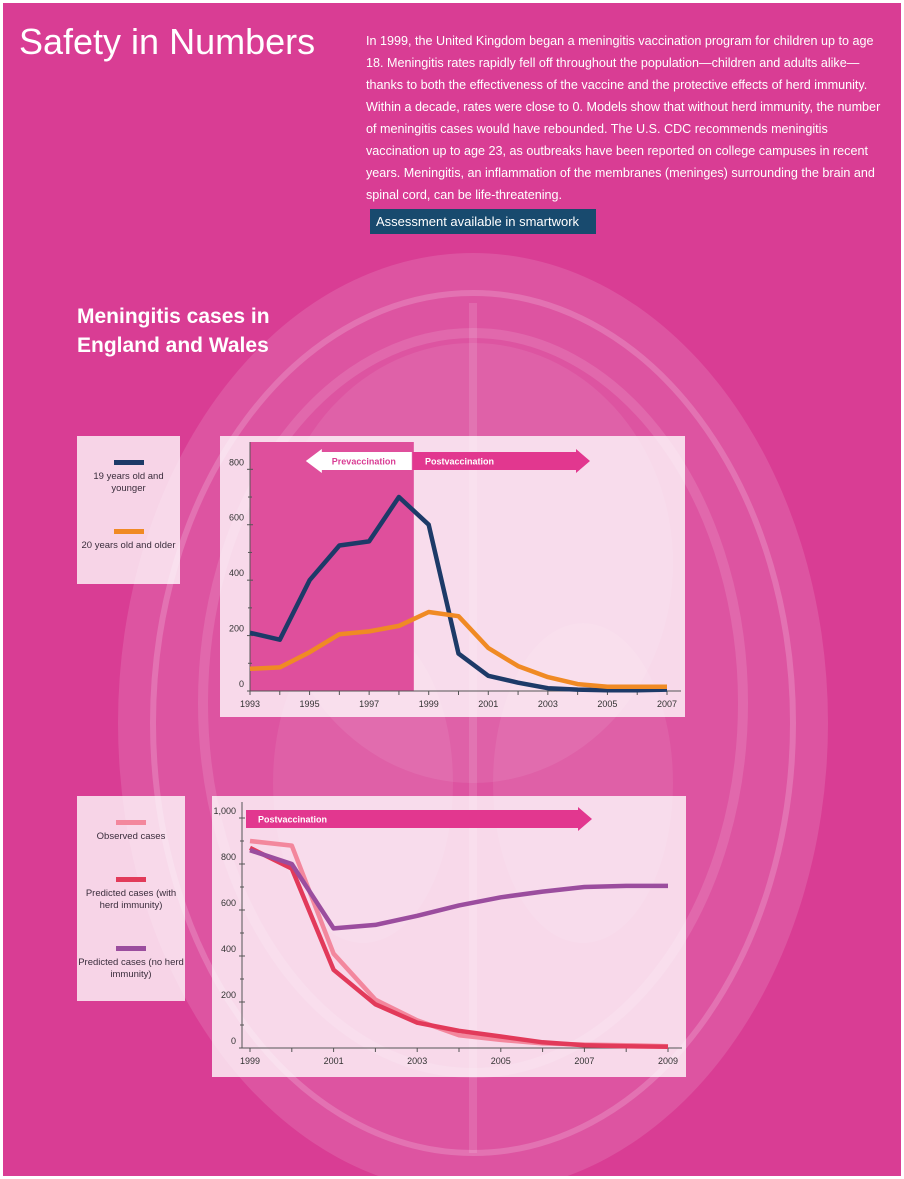  Describe the element at coordinates (128, 531) in the screenshot. I see `legend-swatch-older` at that location.